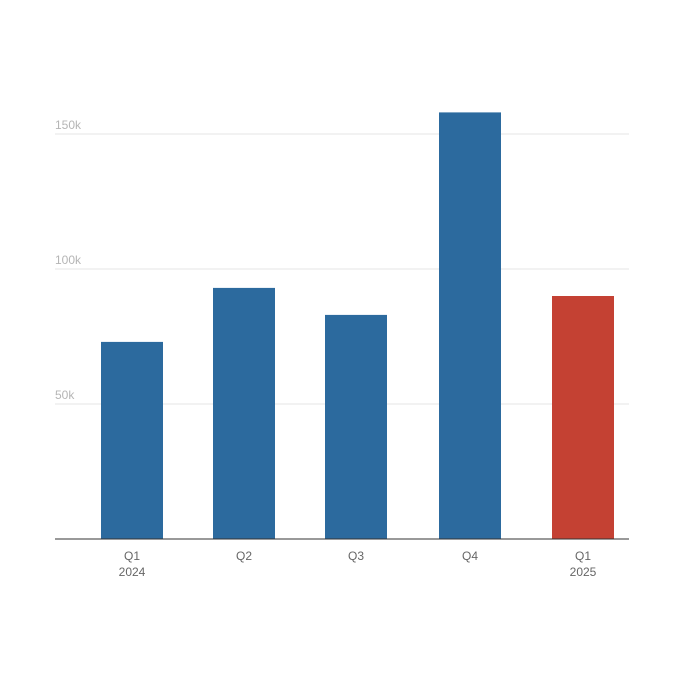 The image size is (688, 693). I want to click on y-tick-label: 100k, so click(68, 260).